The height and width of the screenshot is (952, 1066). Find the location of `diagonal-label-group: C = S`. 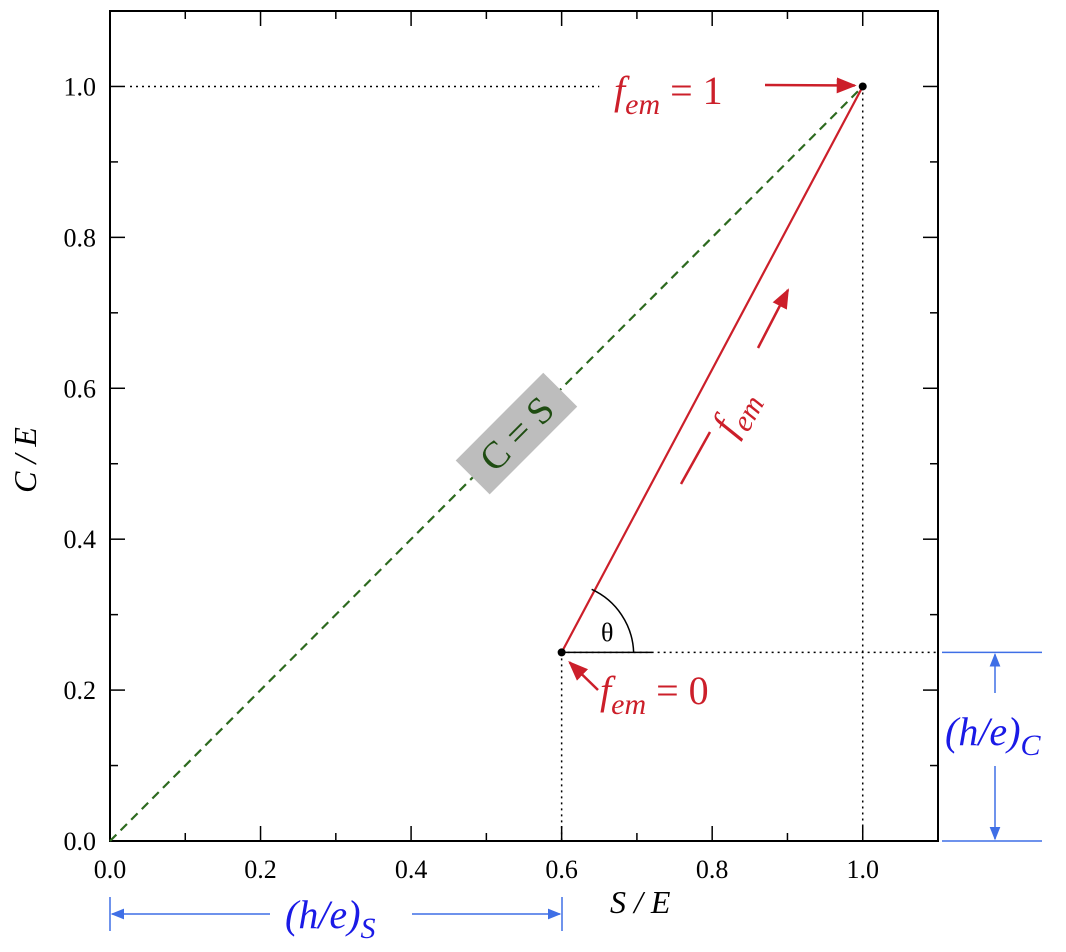

diagonal-label-group: C = S is located at coordinates (516, 433).